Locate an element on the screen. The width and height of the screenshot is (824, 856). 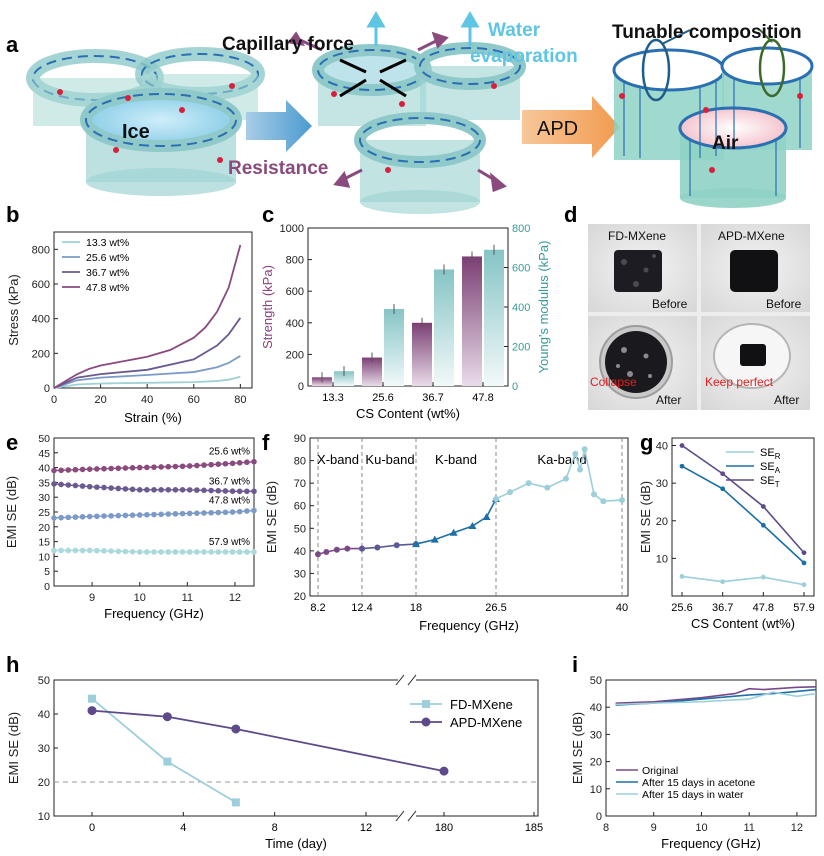
legend-label: FD-MXene is located at coordinates (481, 704).